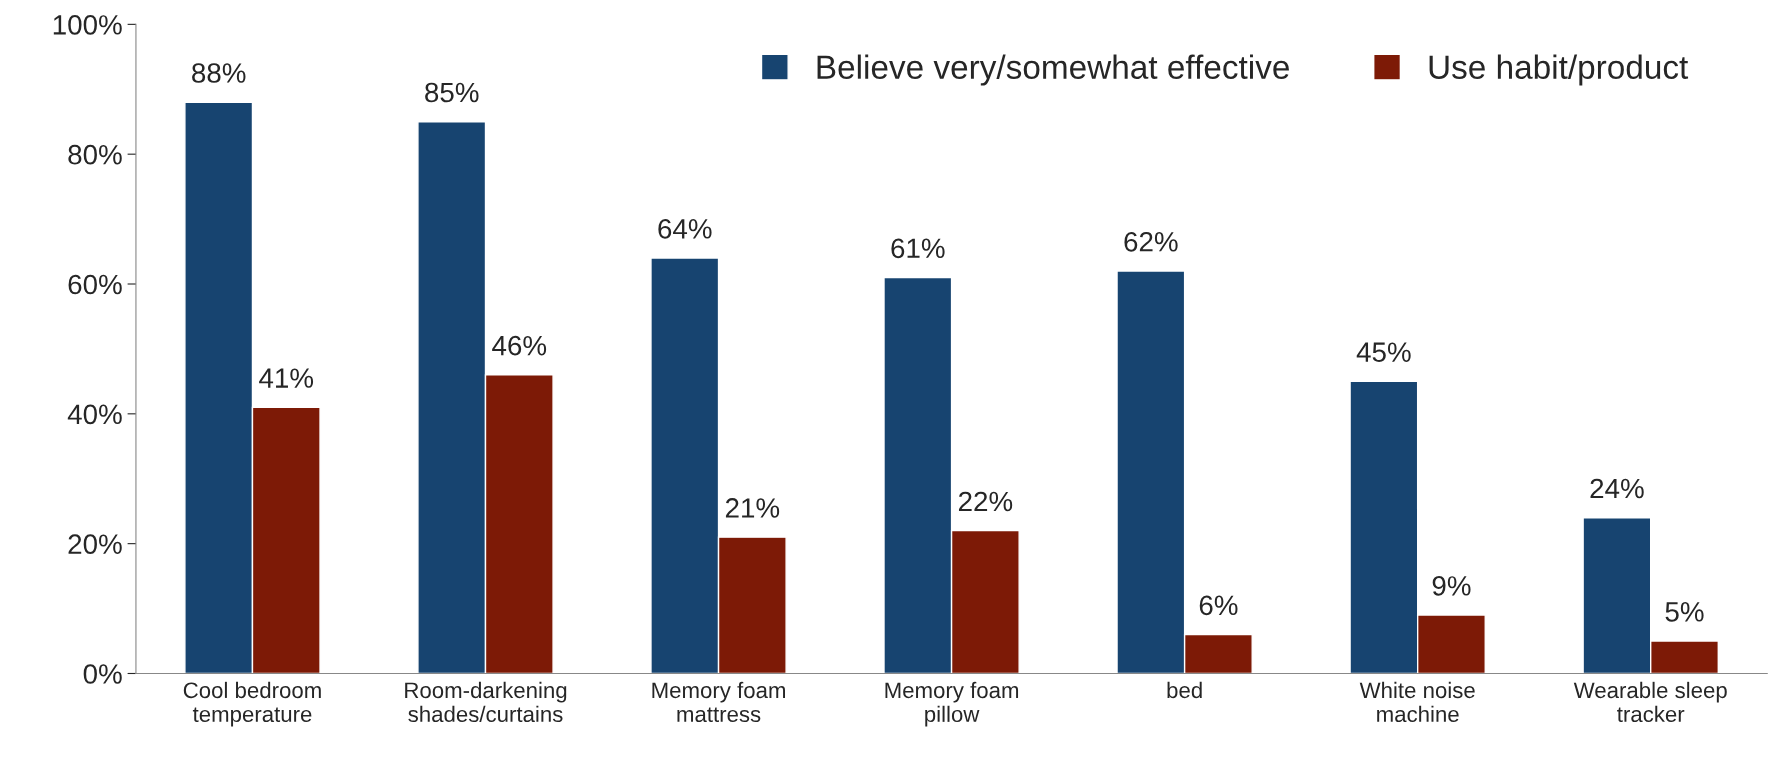 The image size is (1777, 761). What do you see at coordinates (752, 508) in the screenshot?
I see `data-label: 21%` at bounding box center [752, 508].